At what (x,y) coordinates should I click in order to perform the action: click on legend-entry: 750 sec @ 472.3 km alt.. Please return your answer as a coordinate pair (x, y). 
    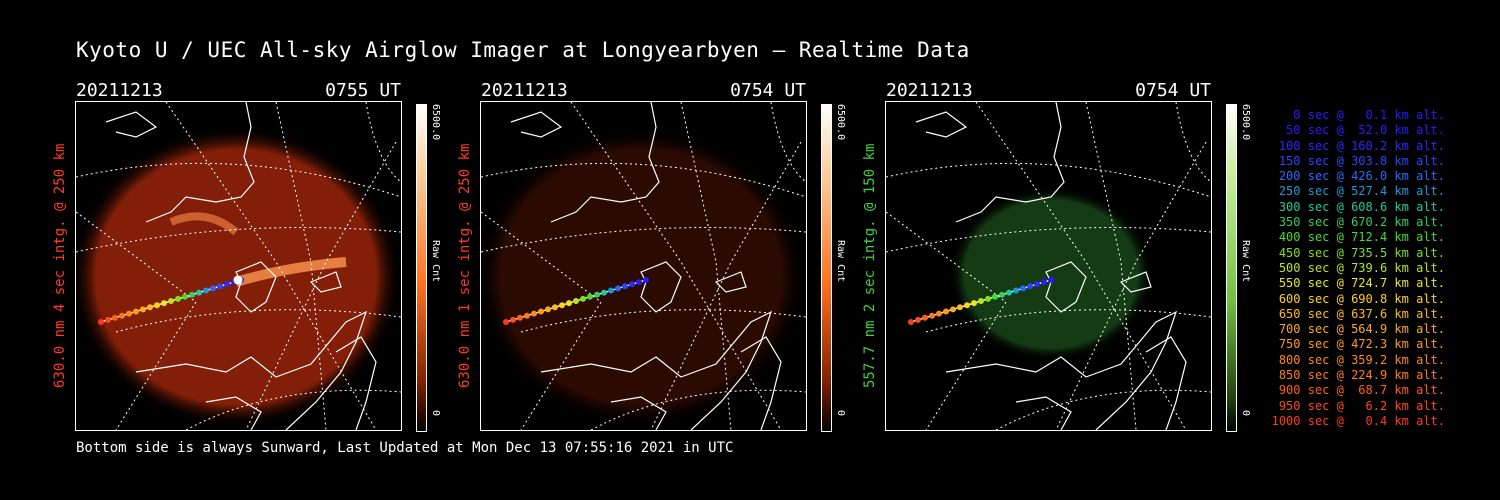
    Looking at the image, I should click on (1361, 344).